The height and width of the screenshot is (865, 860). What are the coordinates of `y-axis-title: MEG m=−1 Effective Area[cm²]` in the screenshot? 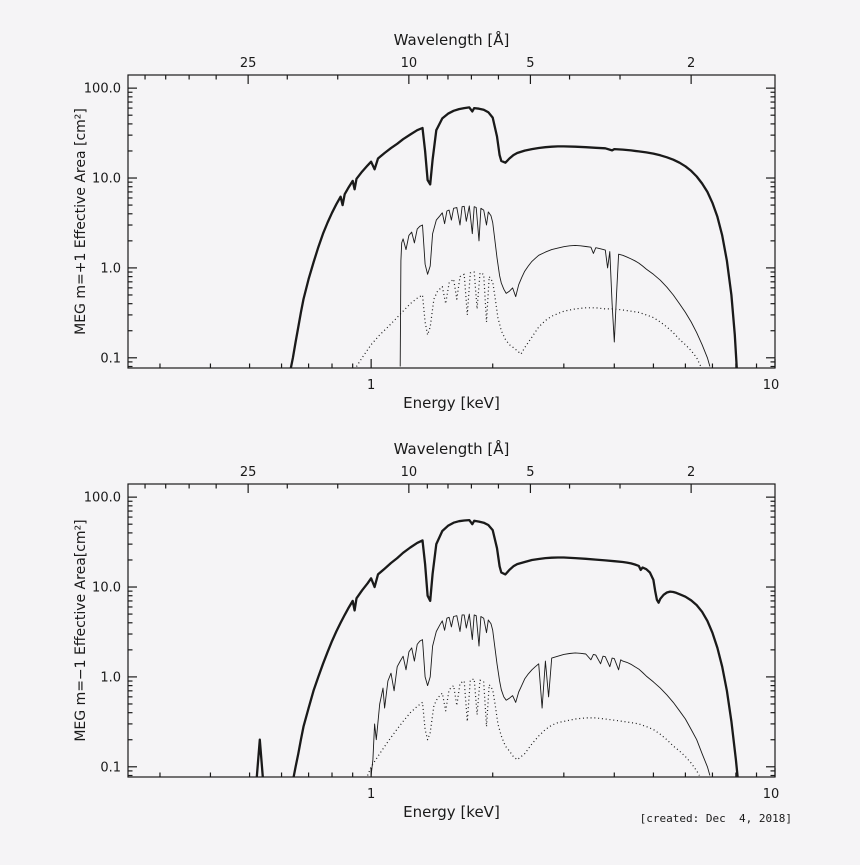 It's located at (81, 630).